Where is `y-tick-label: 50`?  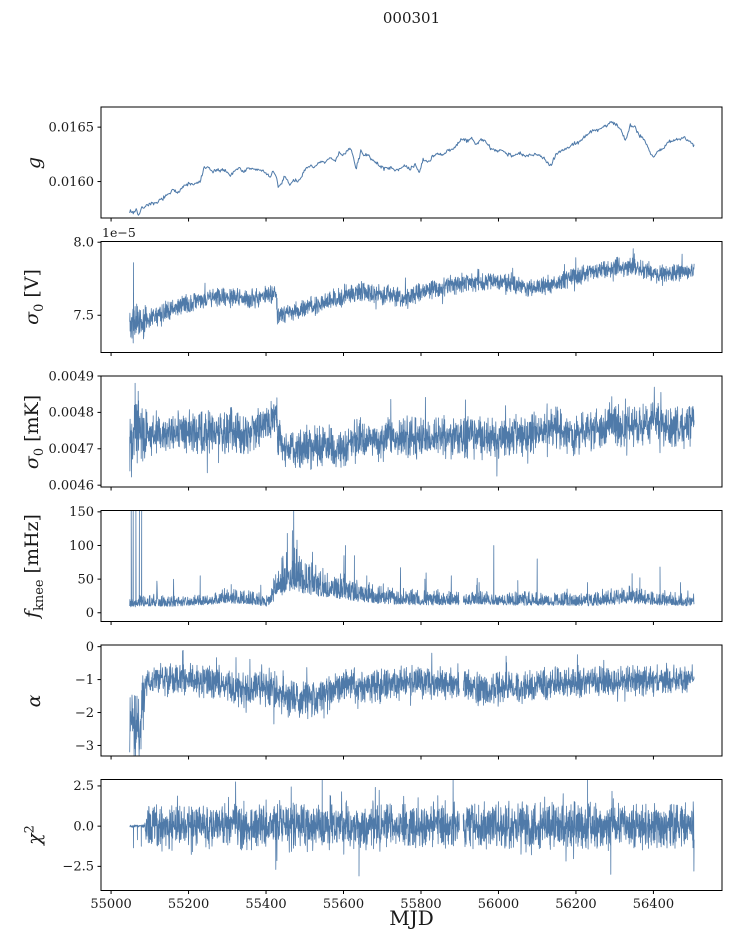 y-tick-label: 50 is located at coordinates (85, 579).